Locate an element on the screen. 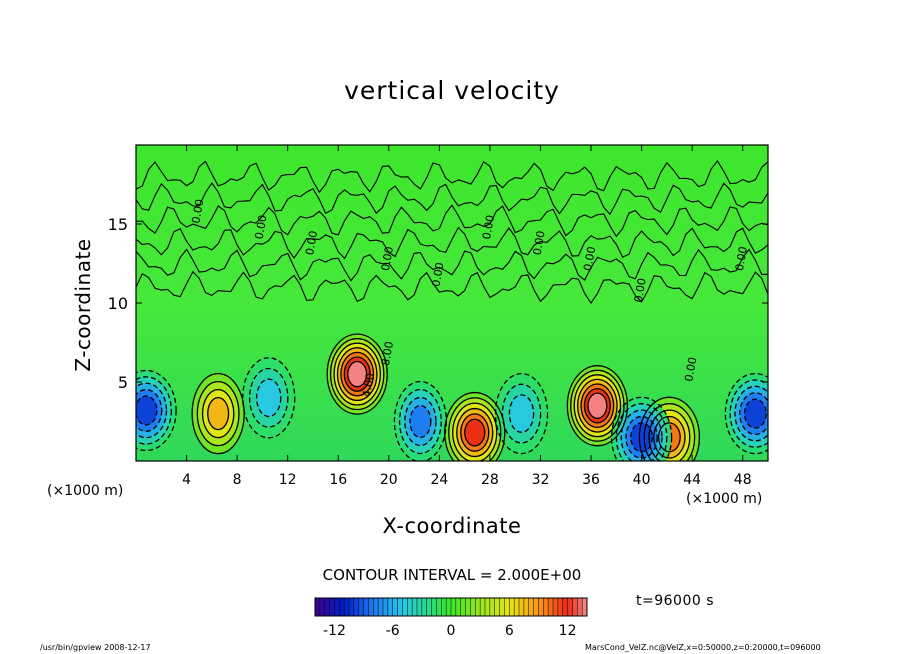 This screenshot has width=904, height=654. contour-label-4: 0.00 is located at coordinates (438, 274).